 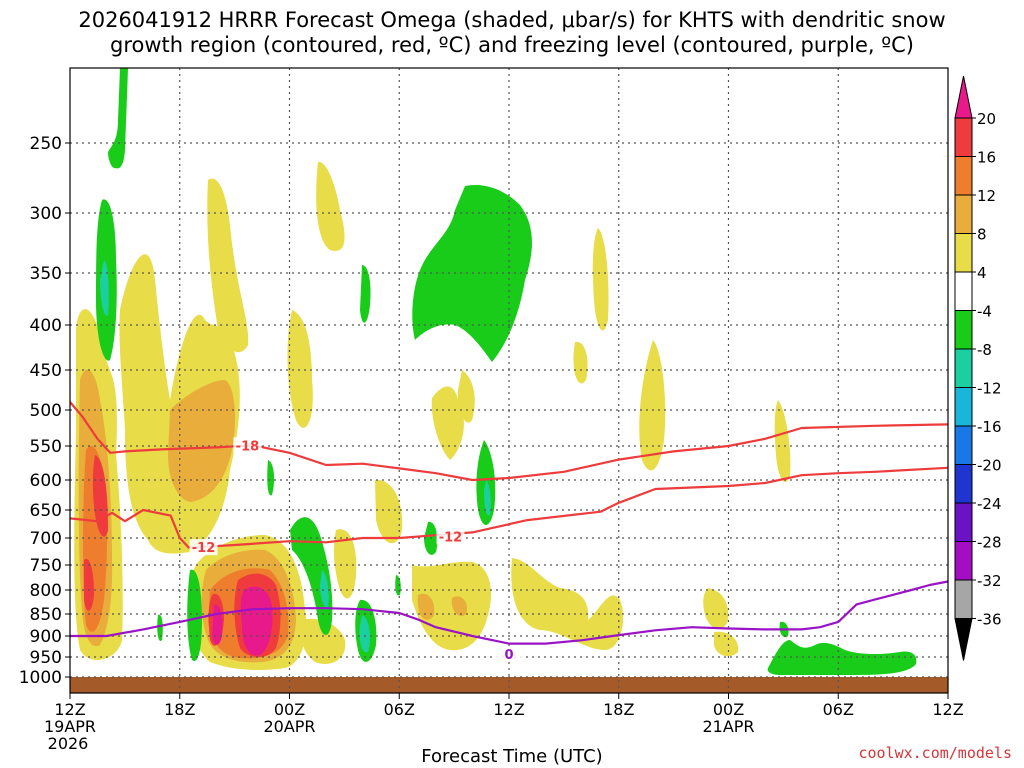 What do you see at coordinates (986, 158) in the screenshot?
I see `colorbar-label: 16` at bounding box center [986, 158].